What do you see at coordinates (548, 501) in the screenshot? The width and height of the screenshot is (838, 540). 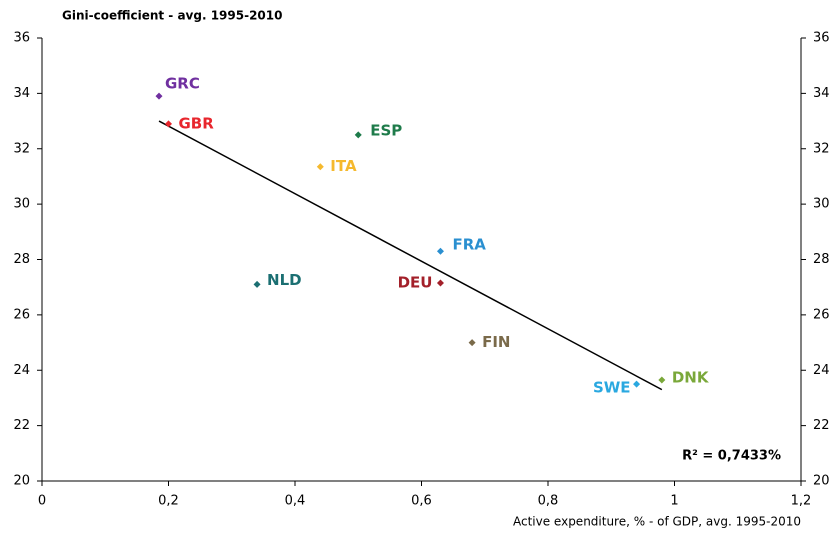 I see `x-tick-label: 0,8` at bounding box center [548, 501].